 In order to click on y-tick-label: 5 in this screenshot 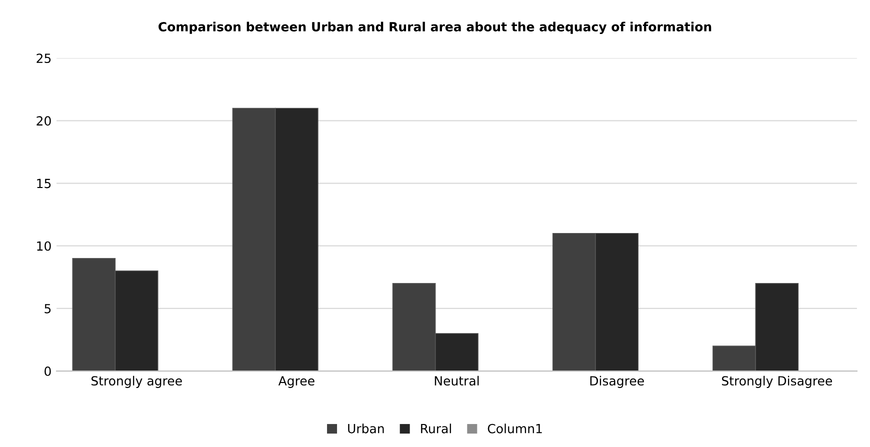, I will do `click(47, 309)`.